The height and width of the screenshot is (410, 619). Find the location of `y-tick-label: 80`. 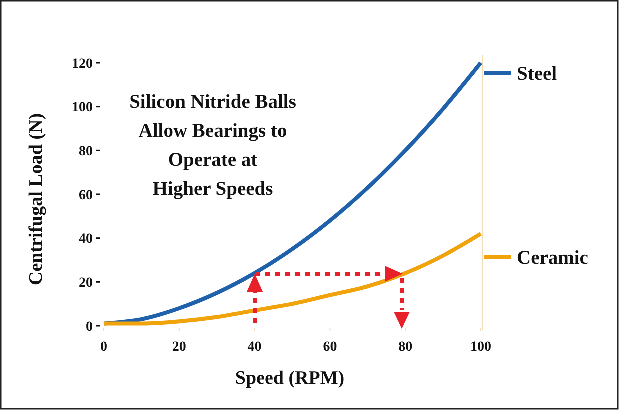

y-tick-label: 80 is located at coordinates (86, 152).